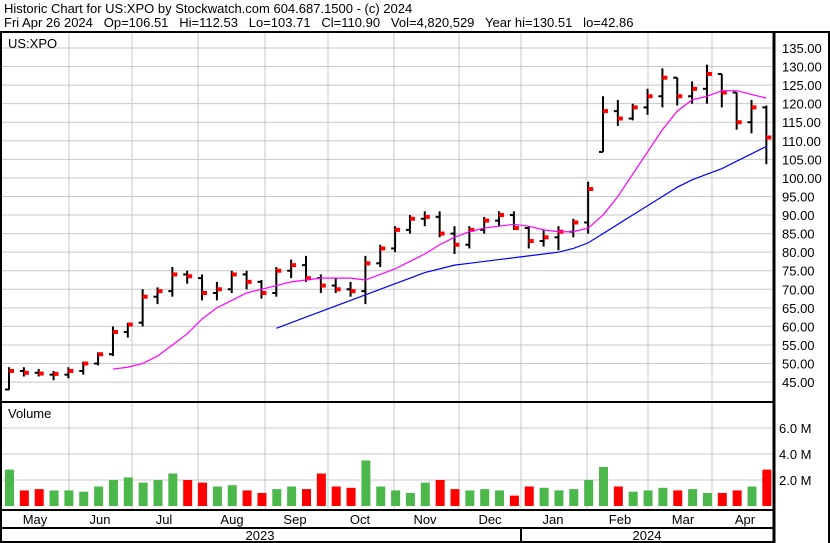  What do you see at coordinates (620, 519) in the screenshot?
I see `month-label: Feb` at bounding box center [620, 519].